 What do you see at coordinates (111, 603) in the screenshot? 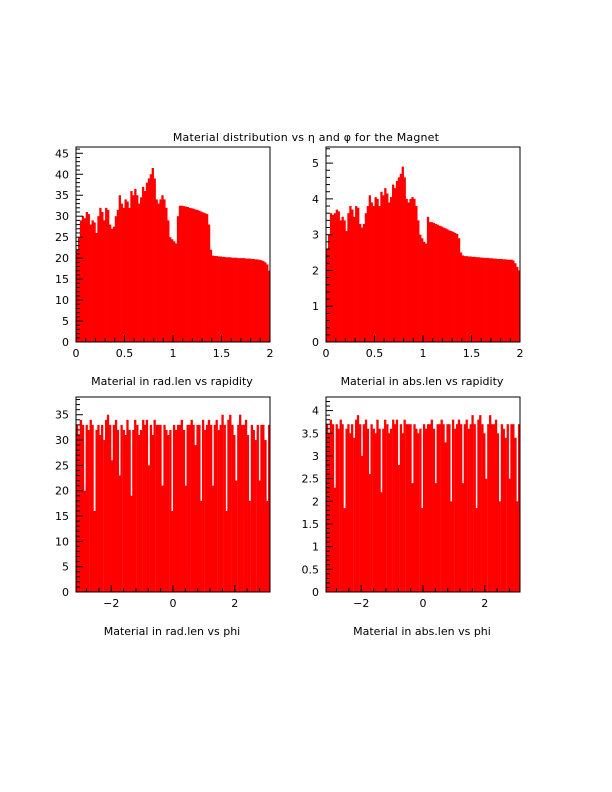
I see `x-tick-label: −2` at bounding box center [111, 603].